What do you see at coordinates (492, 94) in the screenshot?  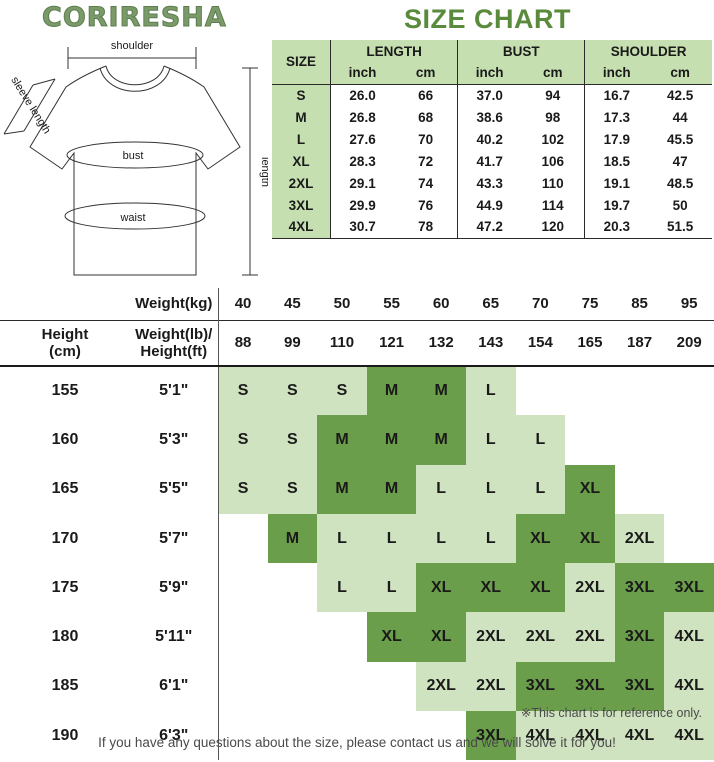 I see `table-row: S 26.0 66 37.0 94 16.7 42.5` at bounding box center [492, 94].